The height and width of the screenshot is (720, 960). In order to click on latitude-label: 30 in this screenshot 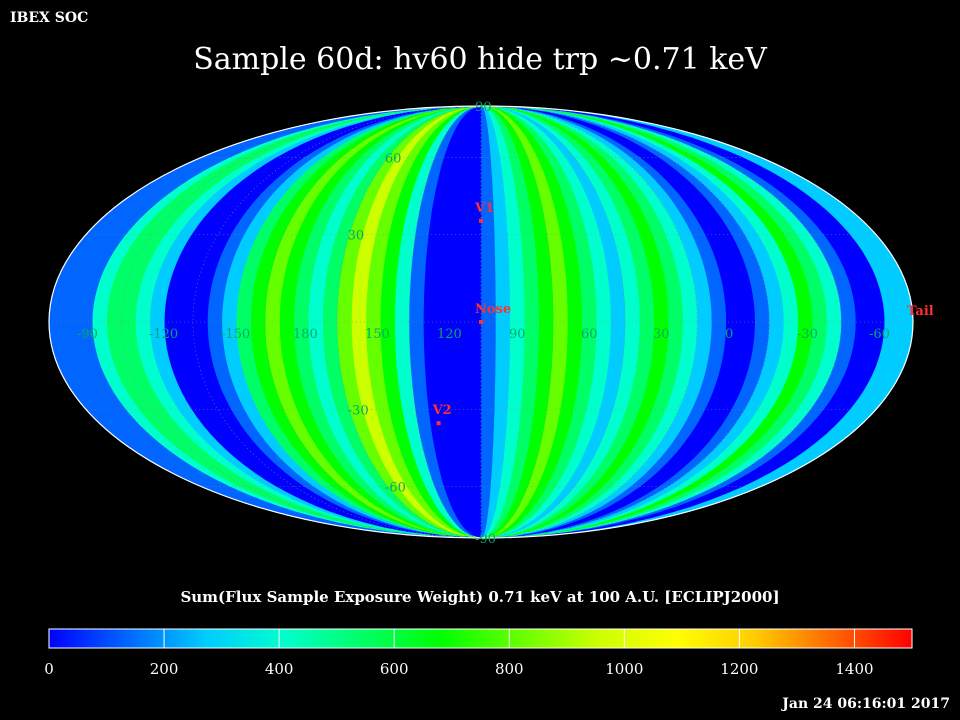, I will do `click(356, 236)`.